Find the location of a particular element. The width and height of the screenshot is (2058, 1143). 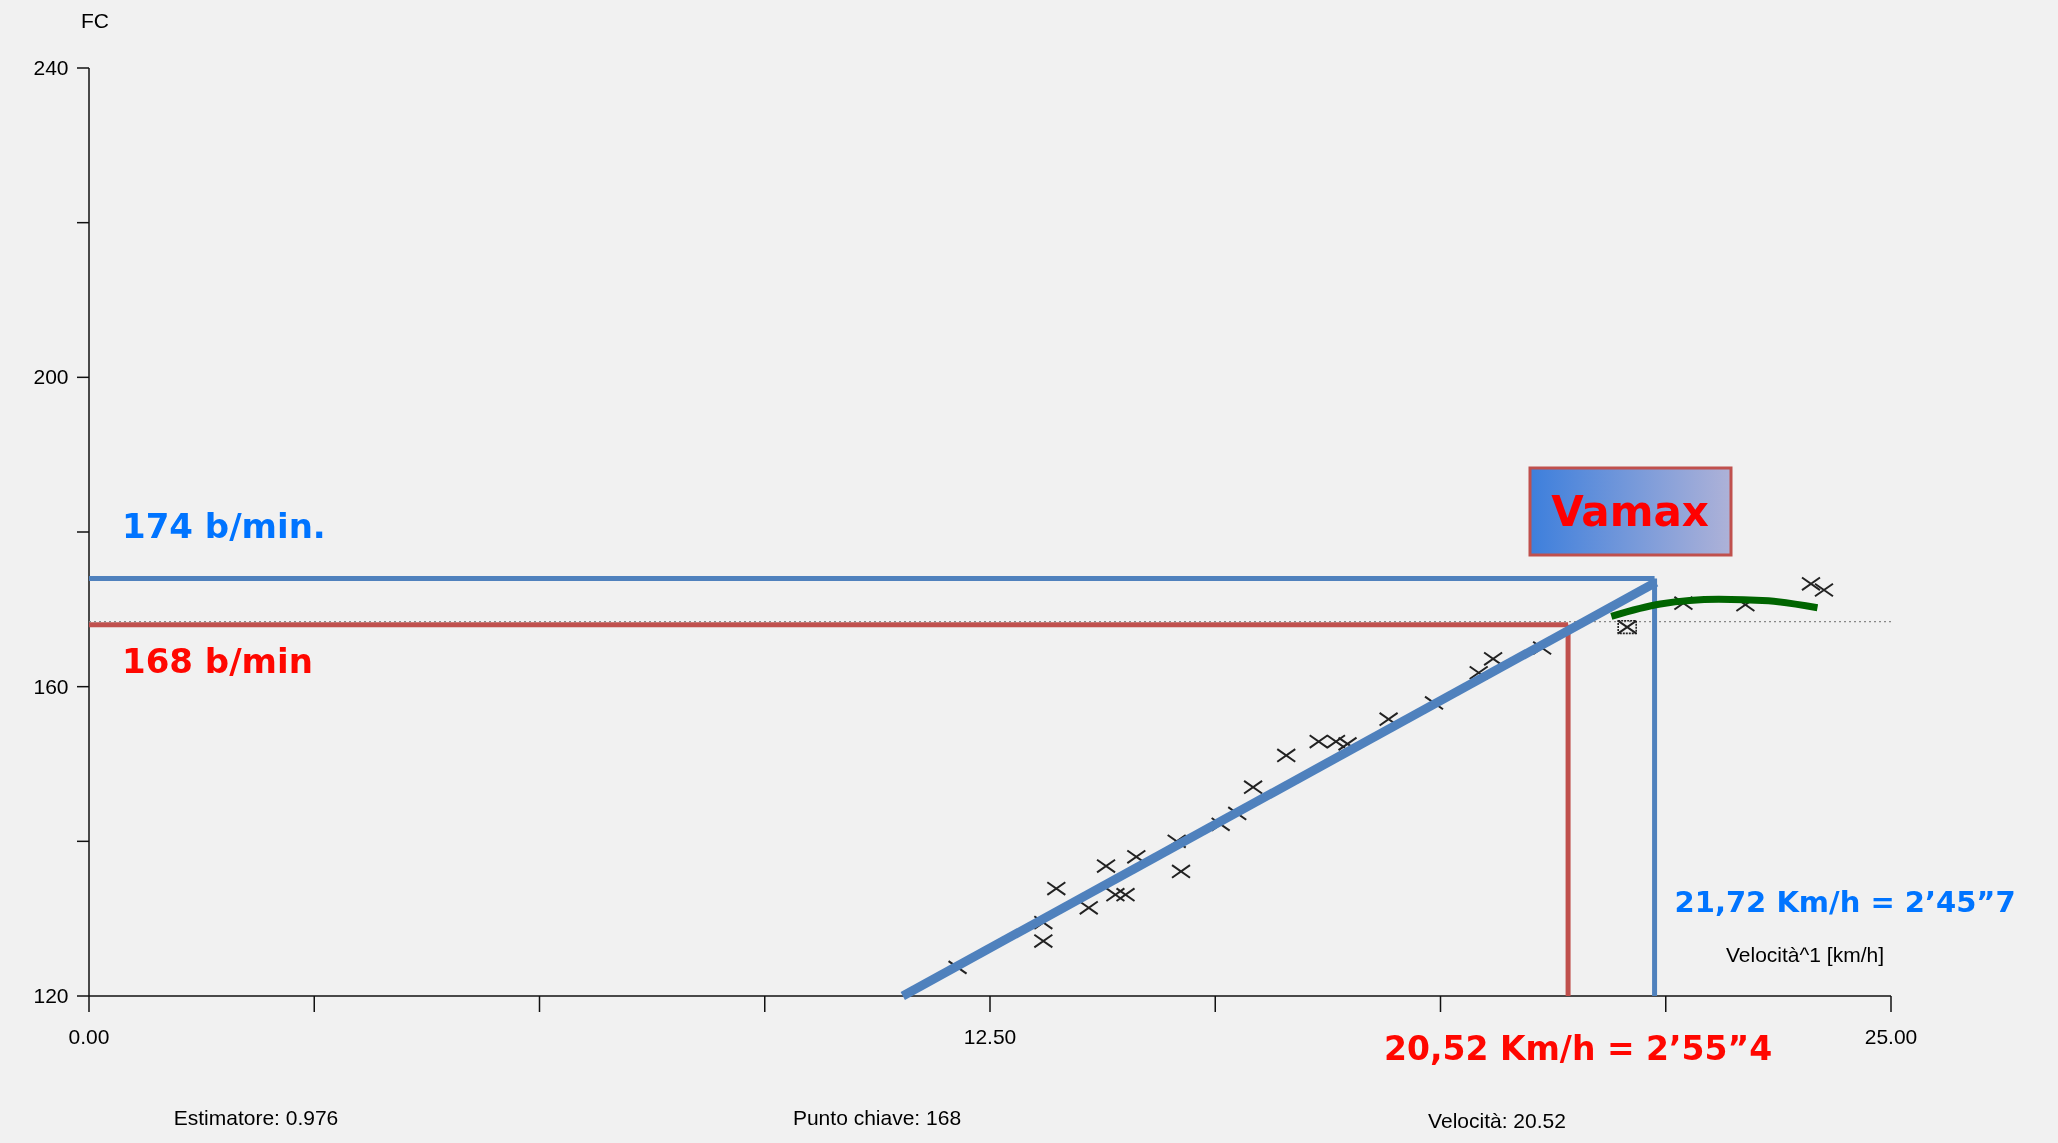

x-tick-label: 0.00 is located at coordinates (89, 1036).